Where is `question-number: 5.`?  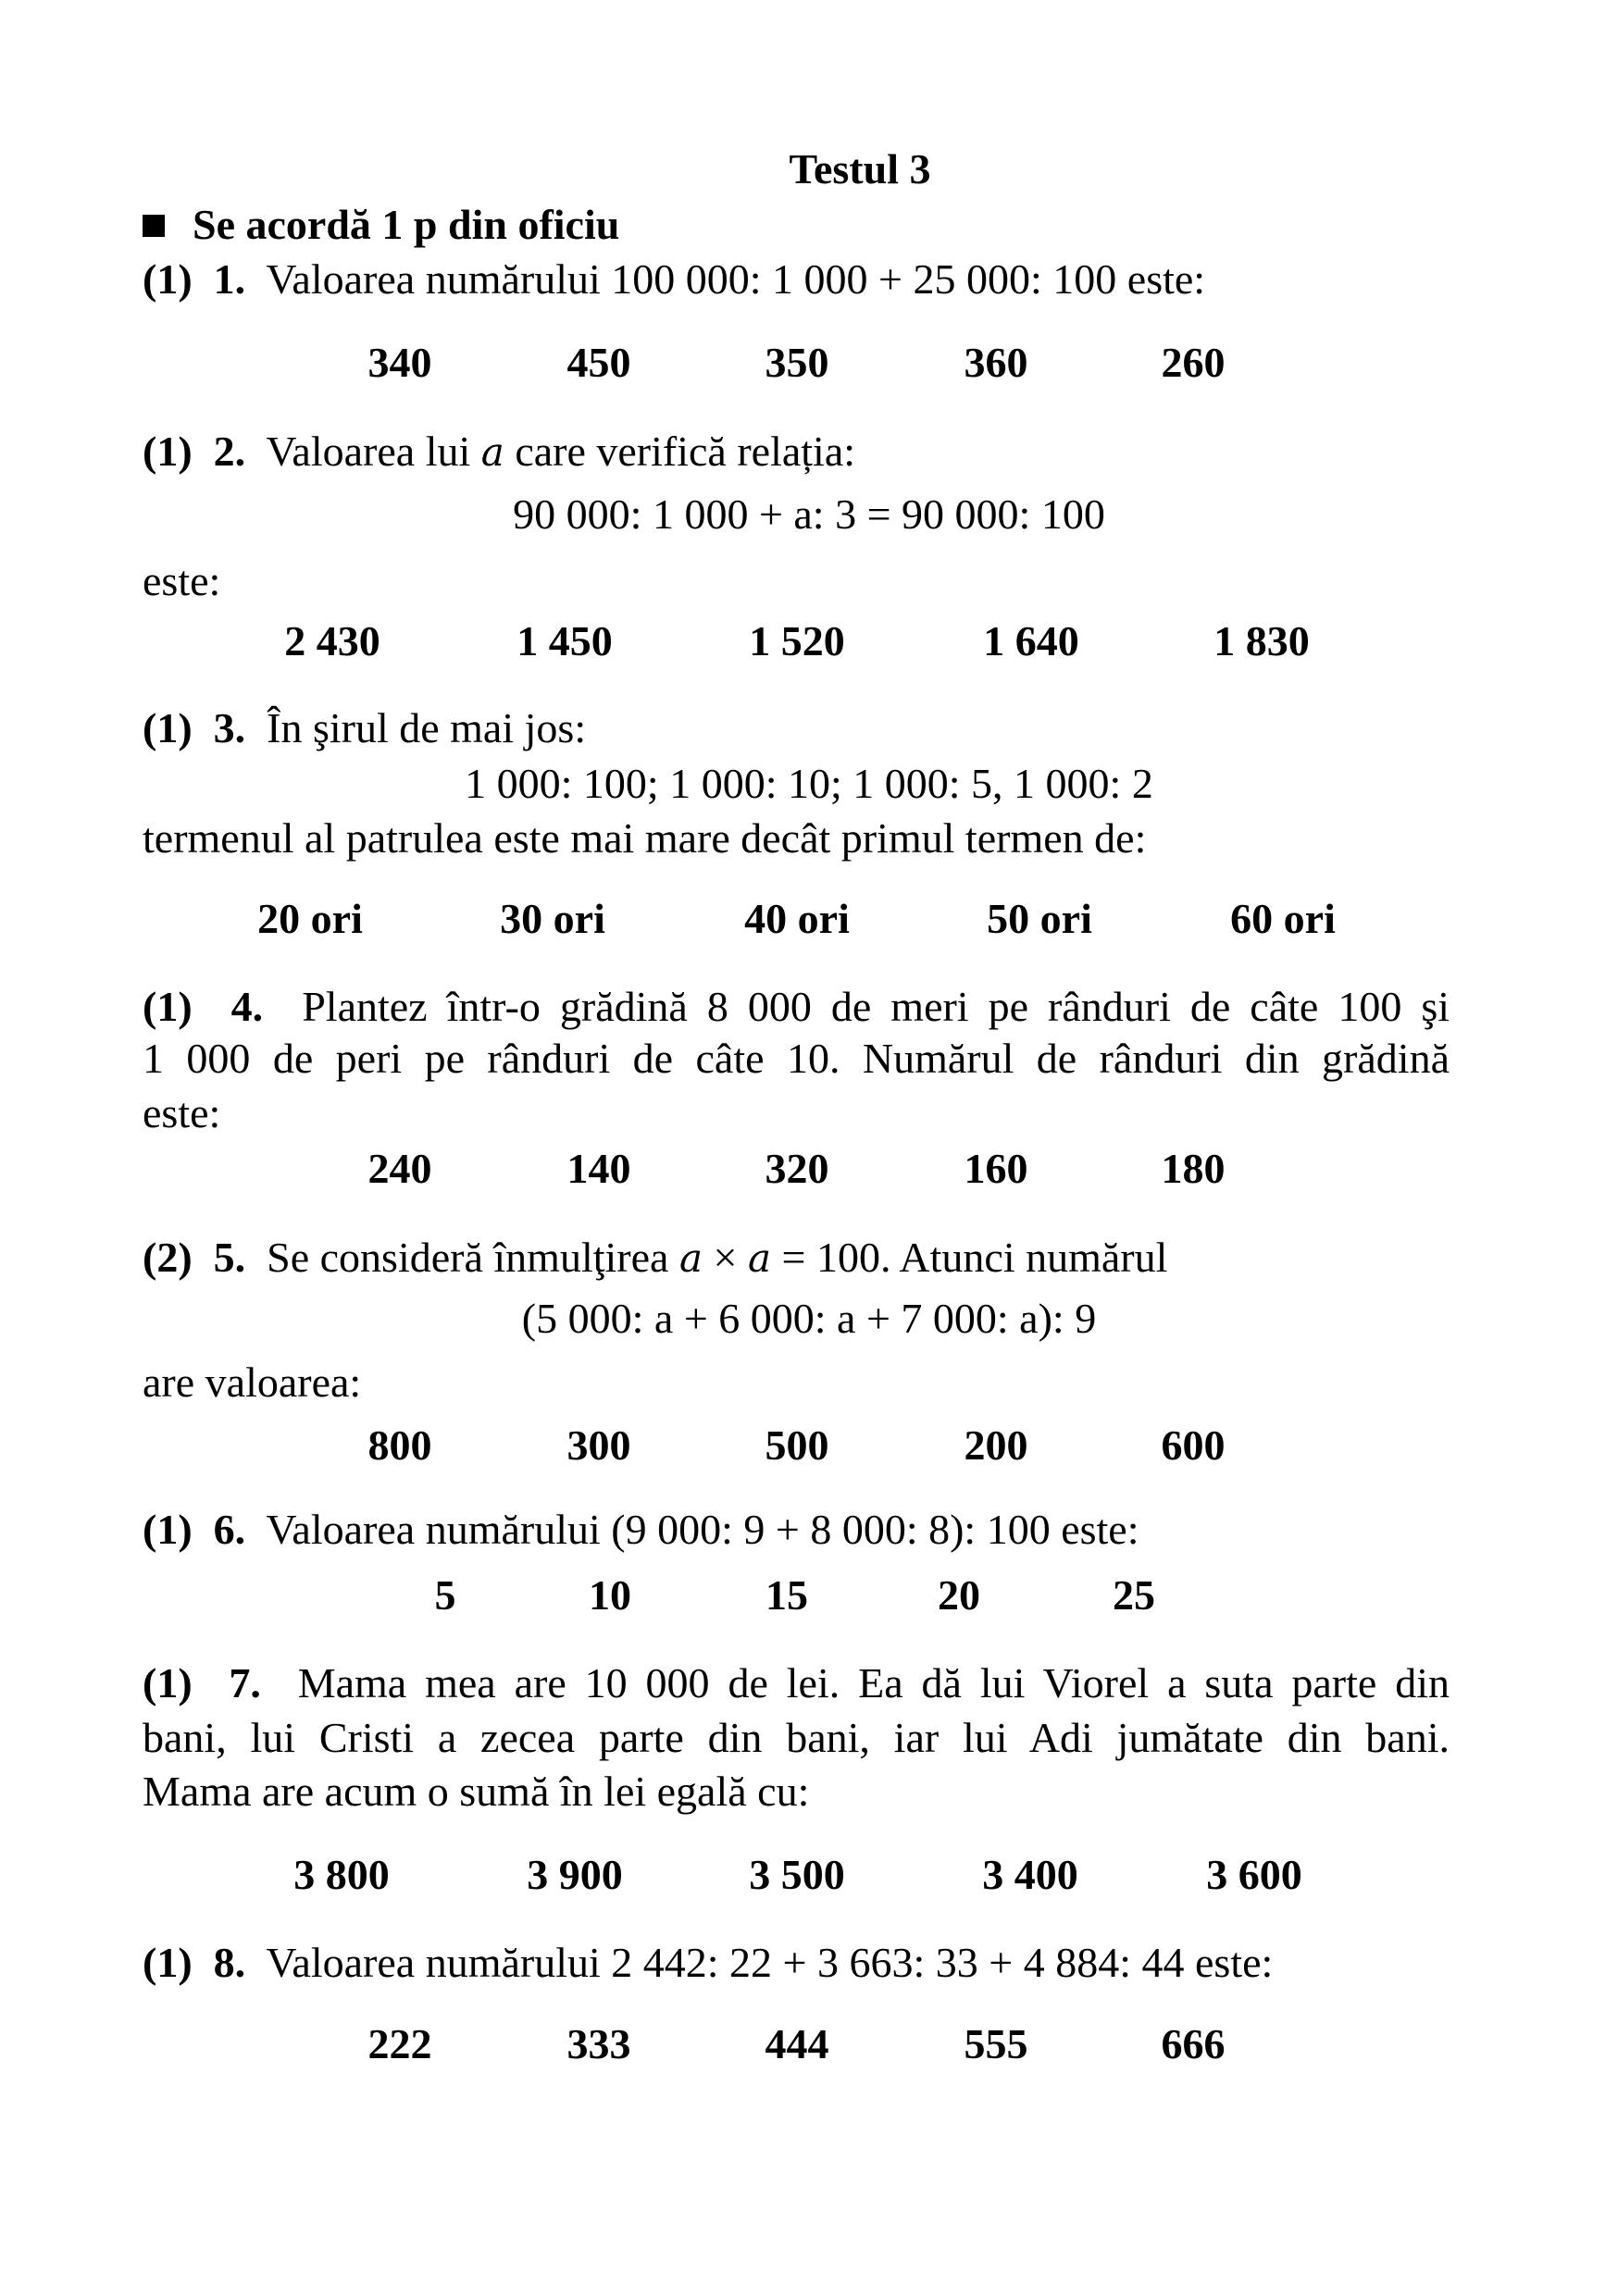 question-number: 5. is located at coordinates (229, 1258).